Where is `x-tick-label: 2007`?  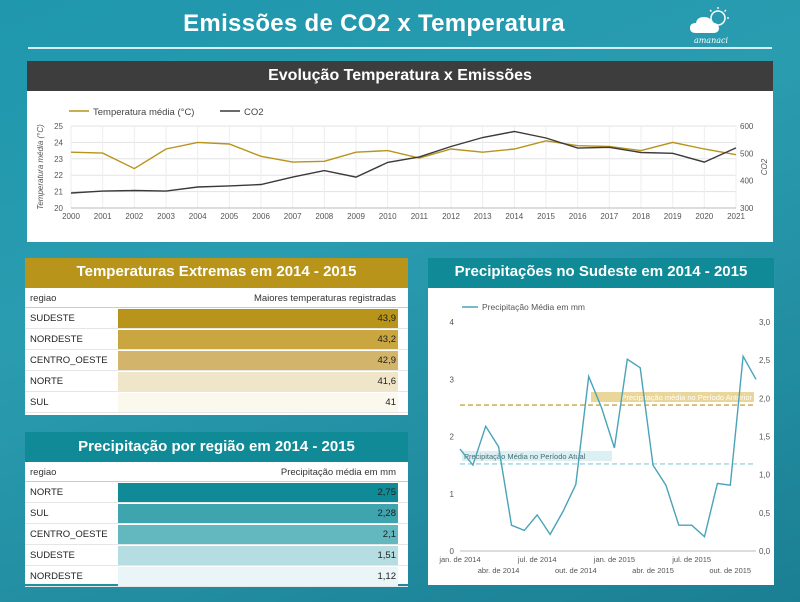
x-tick-label: 2007 is located at coordinates (293, 216).